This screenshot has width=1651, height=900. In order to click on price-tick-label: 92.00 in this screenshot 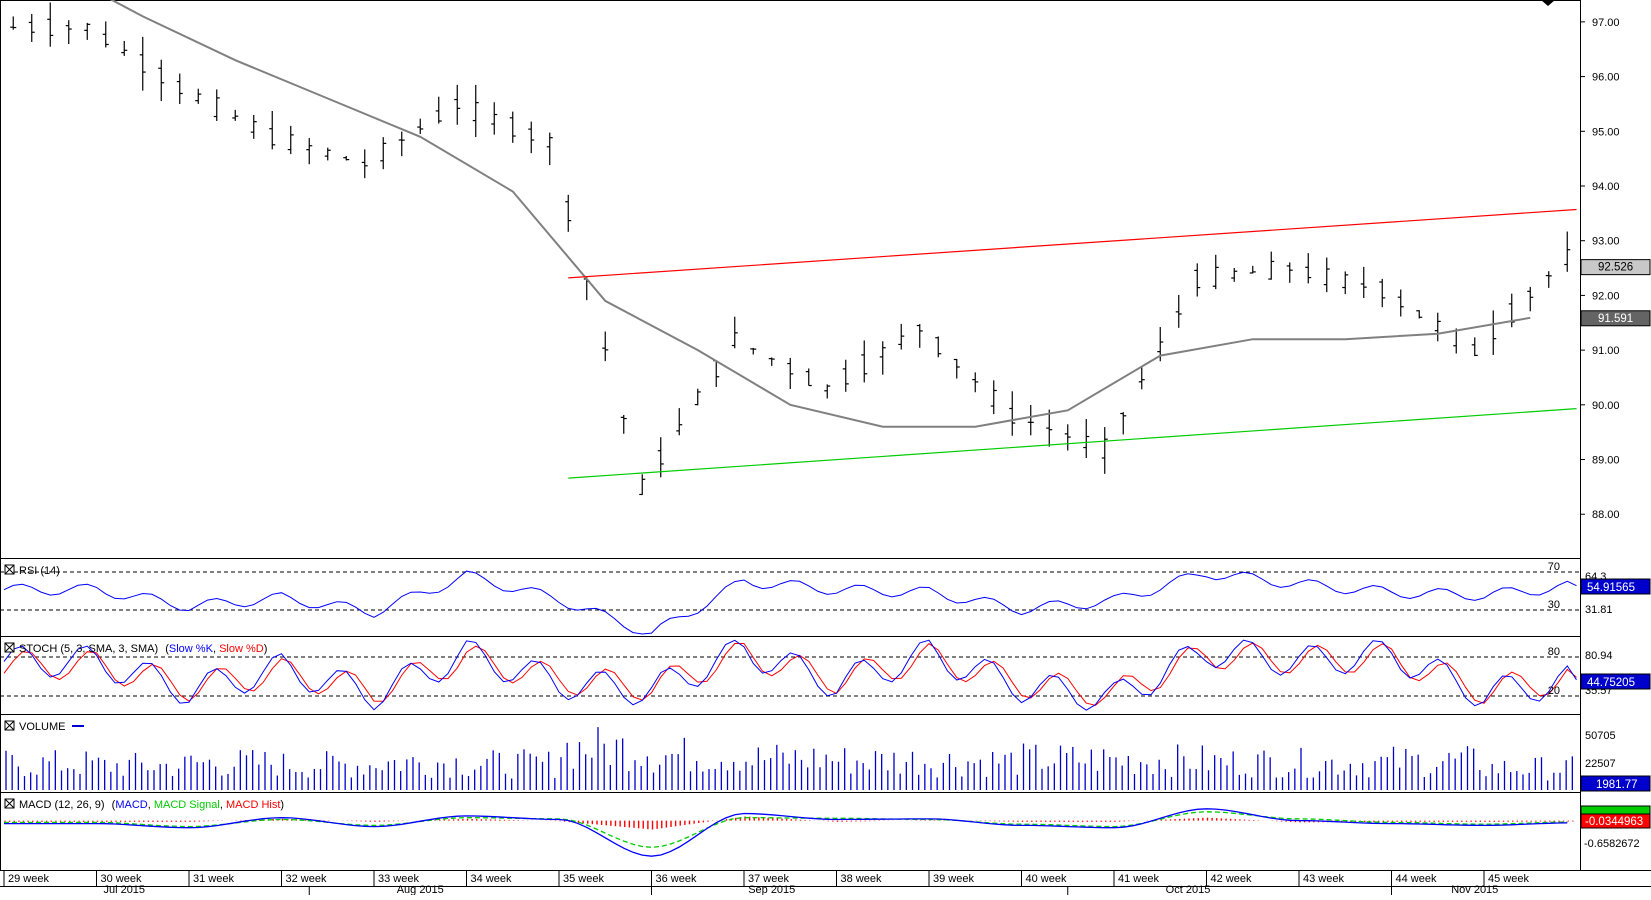, I will do `click(1606, 296)`.